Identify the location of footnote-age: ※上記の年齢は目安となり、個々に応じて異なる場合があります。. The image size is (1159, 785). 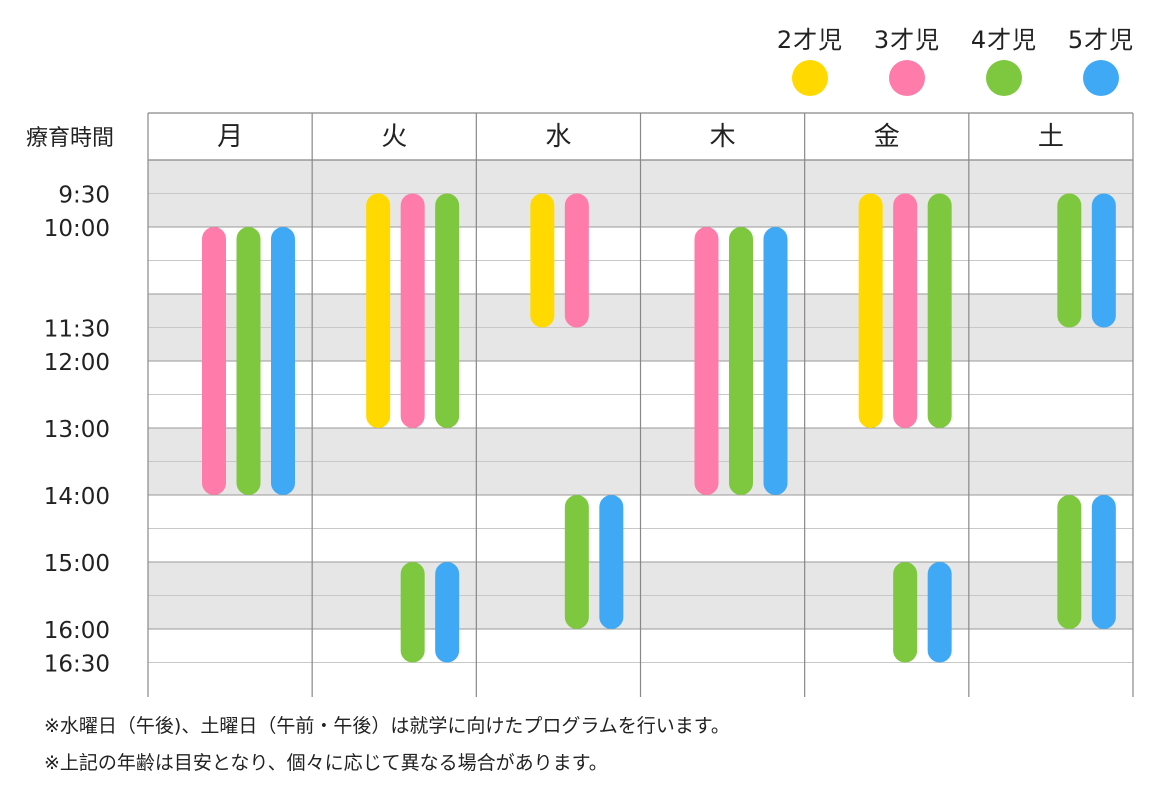
(326, 763).